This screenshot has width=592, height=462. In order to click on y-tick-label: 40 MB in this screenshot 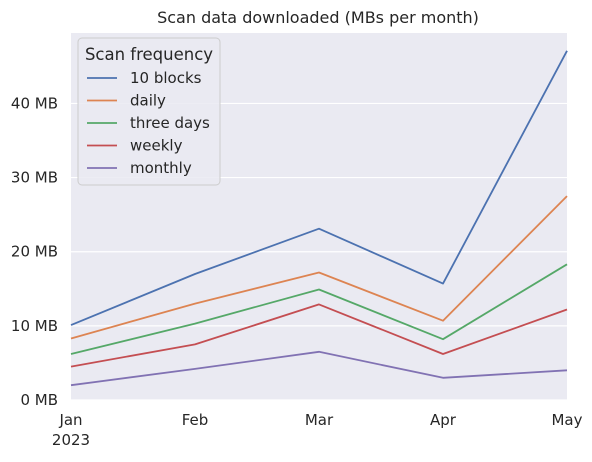, I will do `click(34, 103)`.